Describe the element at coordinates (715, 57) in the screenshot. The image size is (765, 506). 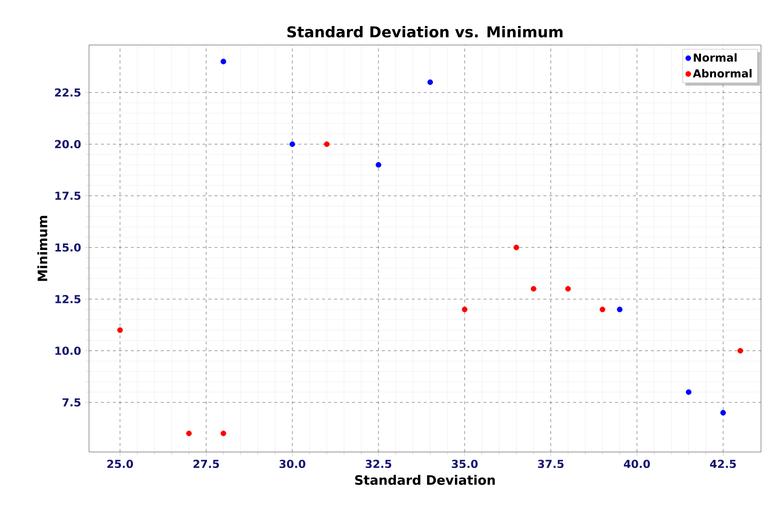
I see `legend-label: Normal` at that location.